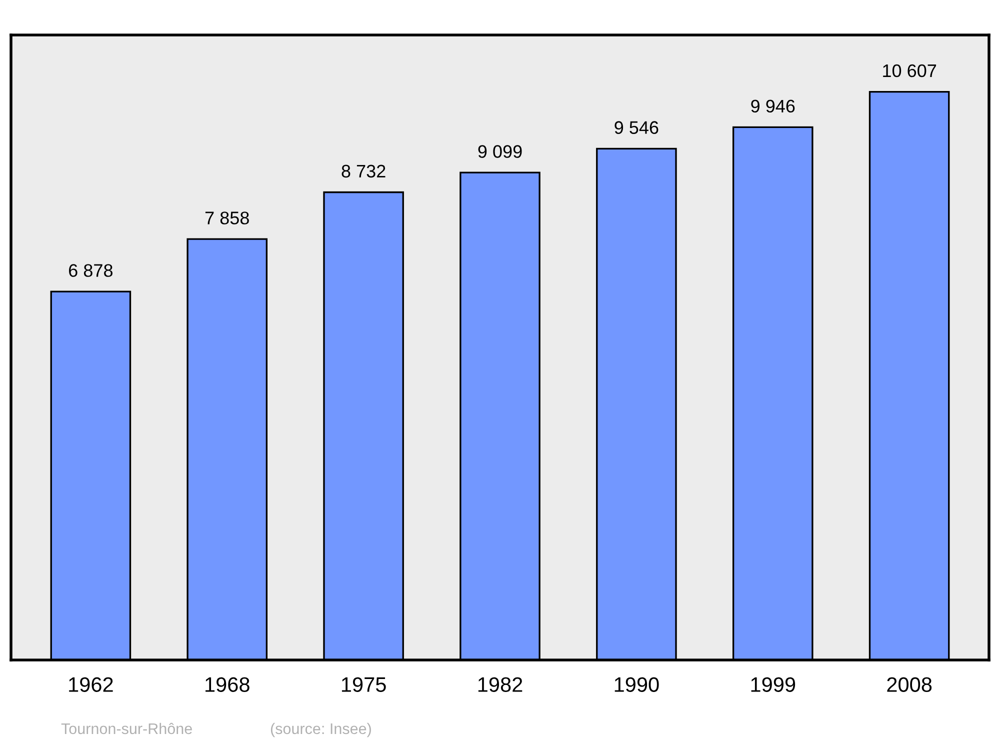 The width and height of the screenshot is (1000, 747). I want to click on data-label: 9 099, so click(500, 151).